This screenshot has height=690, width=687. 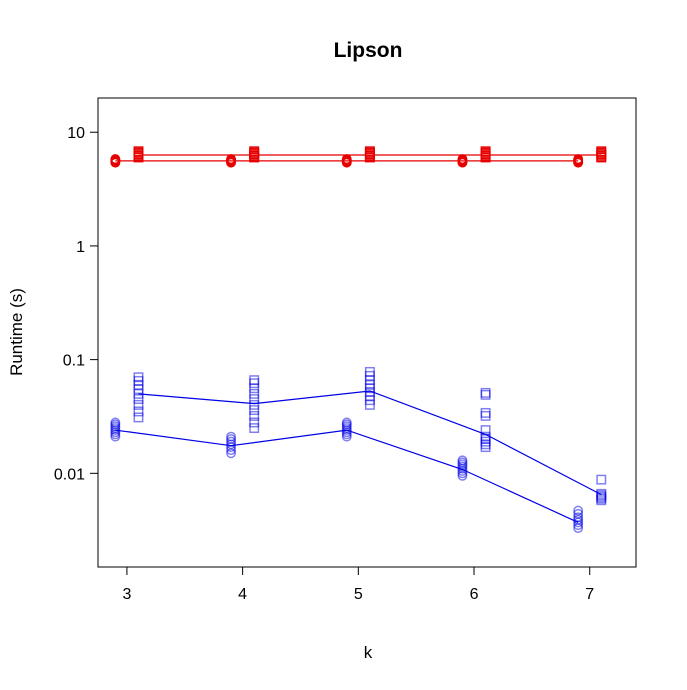 I want to click on series-1-square, so click(x=370, y=154).